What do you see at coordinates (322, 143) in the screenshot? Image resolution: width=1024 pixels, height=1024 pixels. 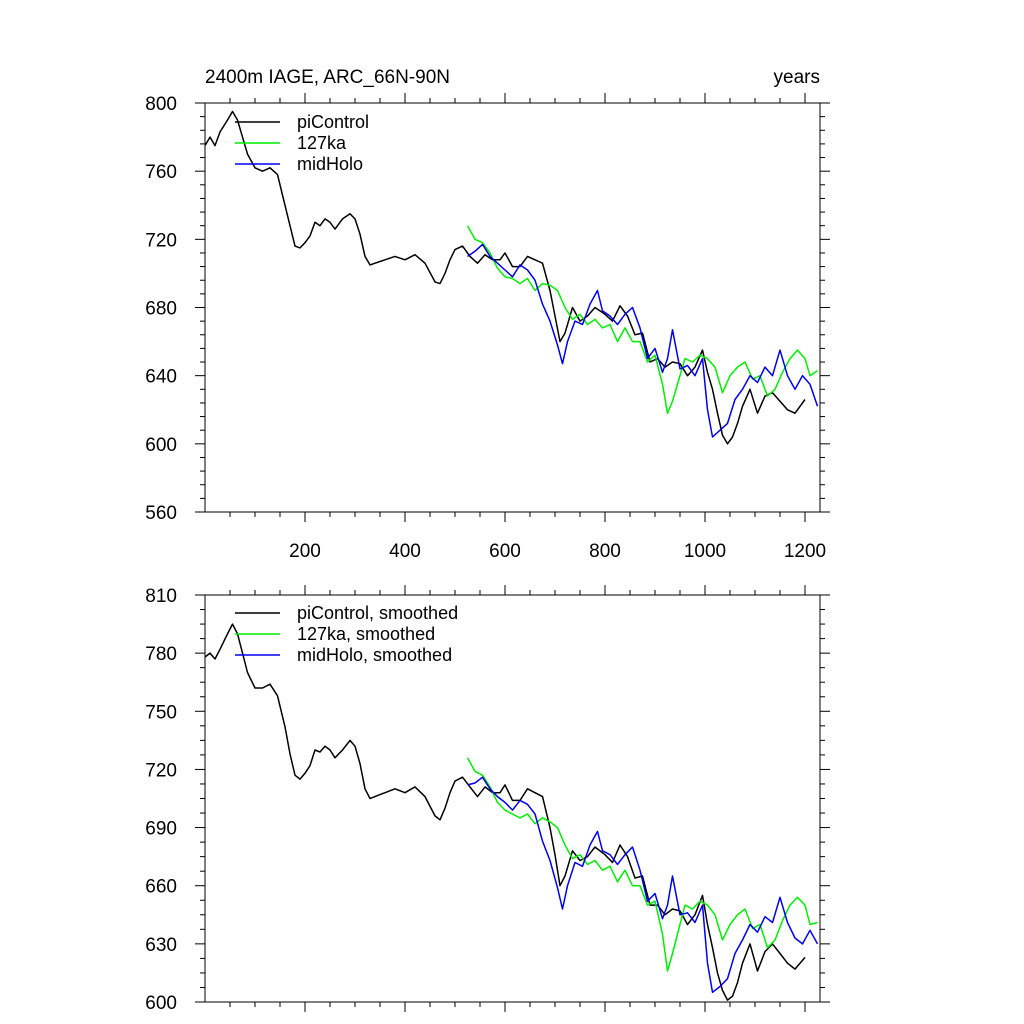 I see `legend-label: 127ka` at bounding box center [322, 143].